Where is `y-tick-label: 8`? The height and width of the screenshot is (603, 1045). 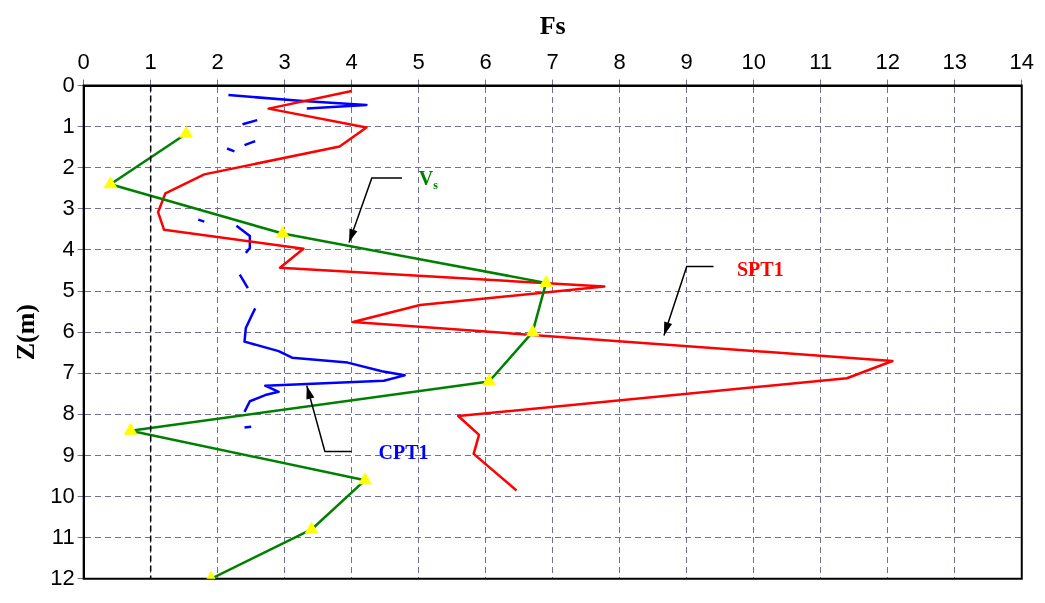
y-tick-label: 8 is located at coordinates (68, 413).